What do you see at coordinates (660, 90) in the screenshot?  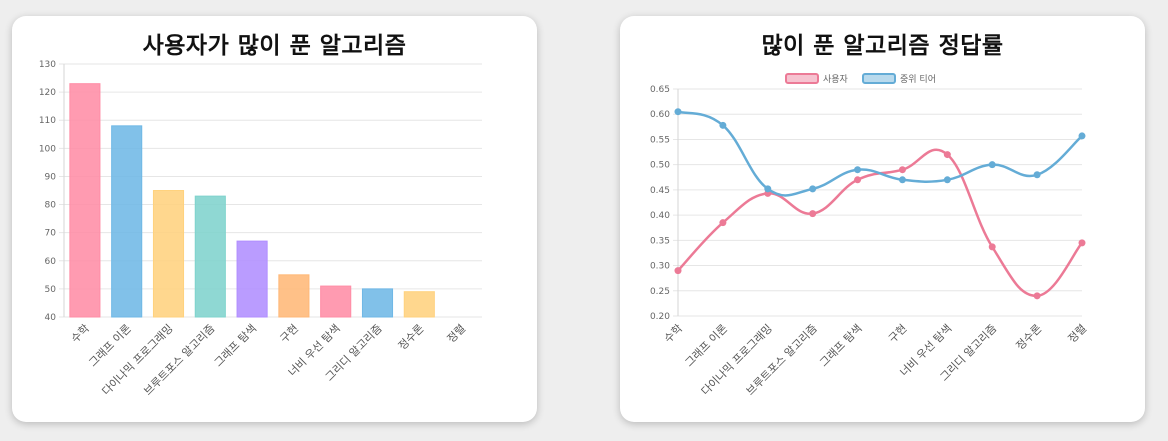 I see `y-tick-label: 0.65` at bounding box center [660, 90].